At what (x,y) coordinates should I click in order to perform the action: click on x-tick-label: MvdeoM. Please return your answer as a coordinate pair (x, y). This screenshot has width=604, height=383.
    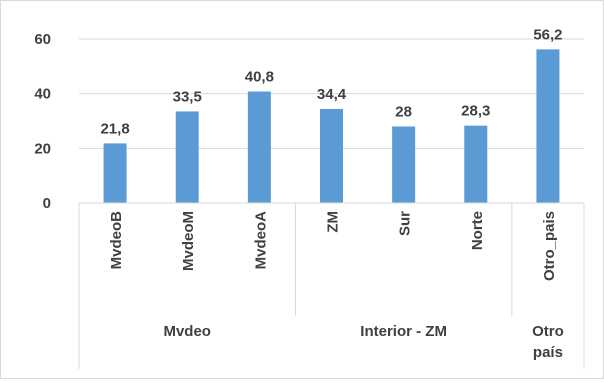
    Looking at the image, I should click on (188, 241).